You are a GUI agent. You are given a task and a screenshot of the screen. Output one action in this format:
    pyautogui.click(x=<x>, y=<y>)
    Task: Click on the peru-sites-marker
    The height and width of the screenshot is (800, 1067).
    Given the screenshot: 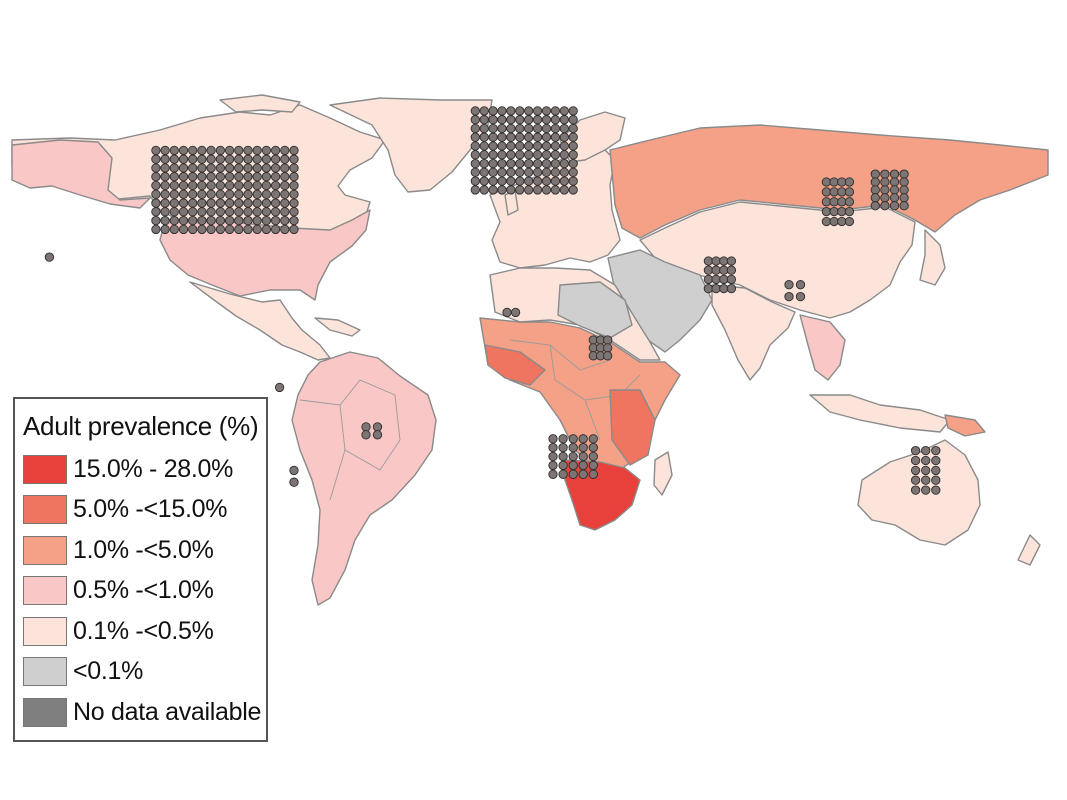 What is the action you would take?
    pyautogui.click(x=279, y=387)
    